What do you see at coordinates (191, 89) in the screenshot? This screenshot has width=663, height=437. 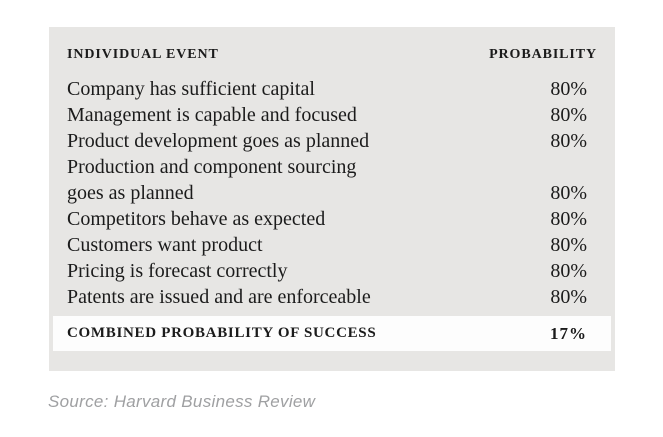 I see `event-label: Company has sufficient capital` at bounding box center [191, 89].